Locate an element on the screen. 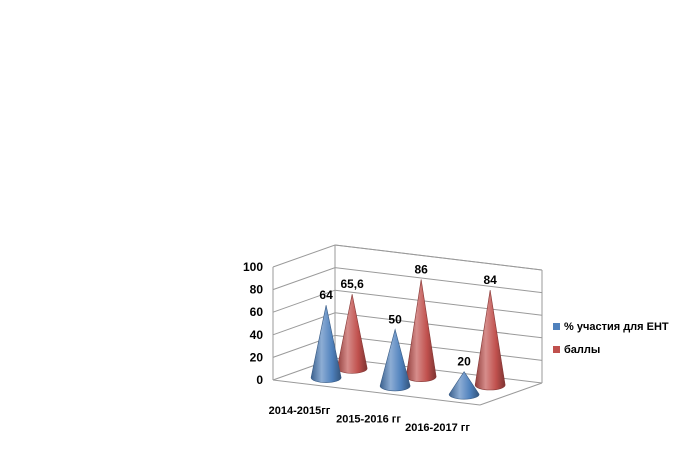  data-label: 20 is located at coordinates (464, 362).